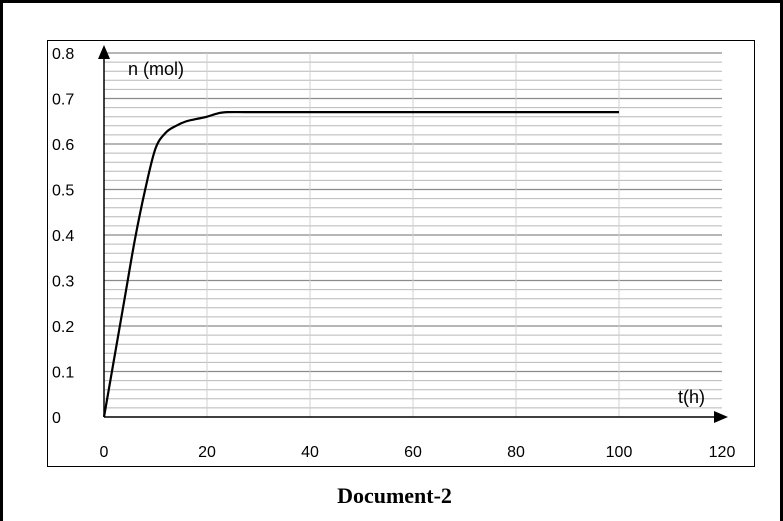 The width and height of the screenshot is (783, 521). I want to click on y-tick-labels: 0 0.1 0.2 0.3 0.4 0.5 0.6 0.7 0.8, so click(63, 236).